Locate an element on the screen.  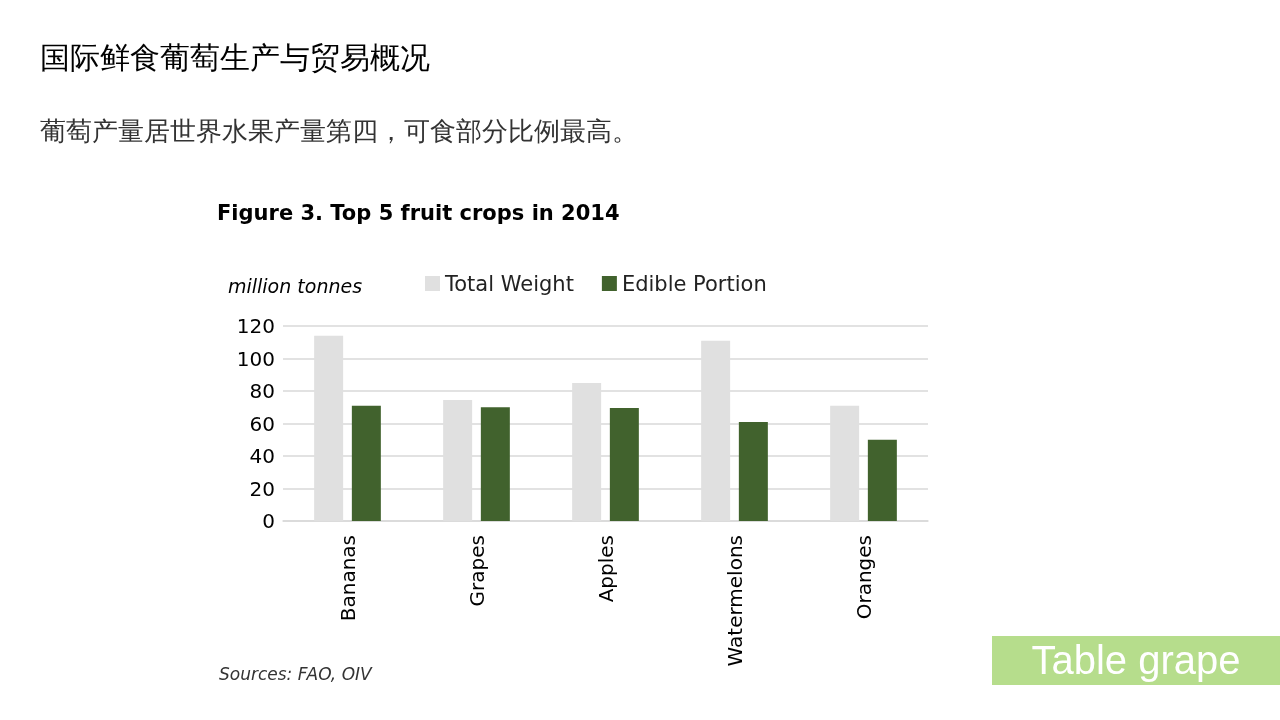
legend-label: Edible Portion is located at coordinates (694, 283).